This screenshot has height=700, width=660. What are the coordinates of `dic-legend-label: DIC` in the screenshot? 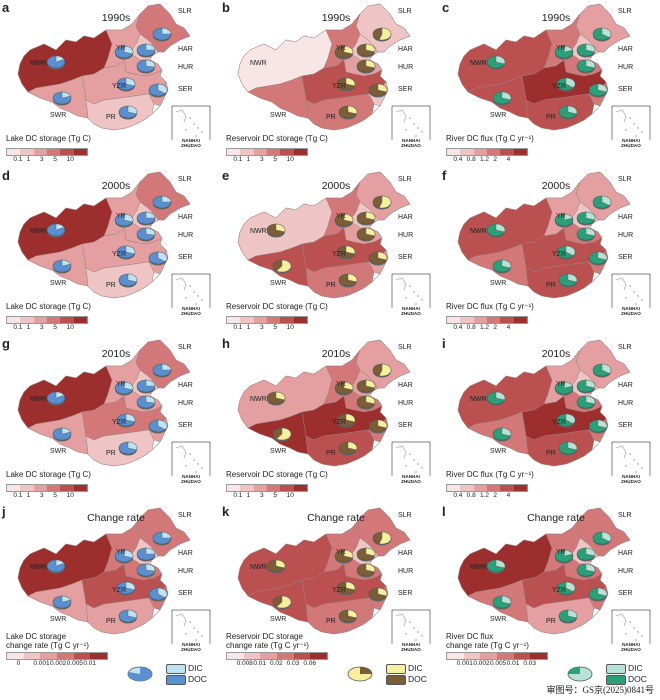 It's located at (195, 668).